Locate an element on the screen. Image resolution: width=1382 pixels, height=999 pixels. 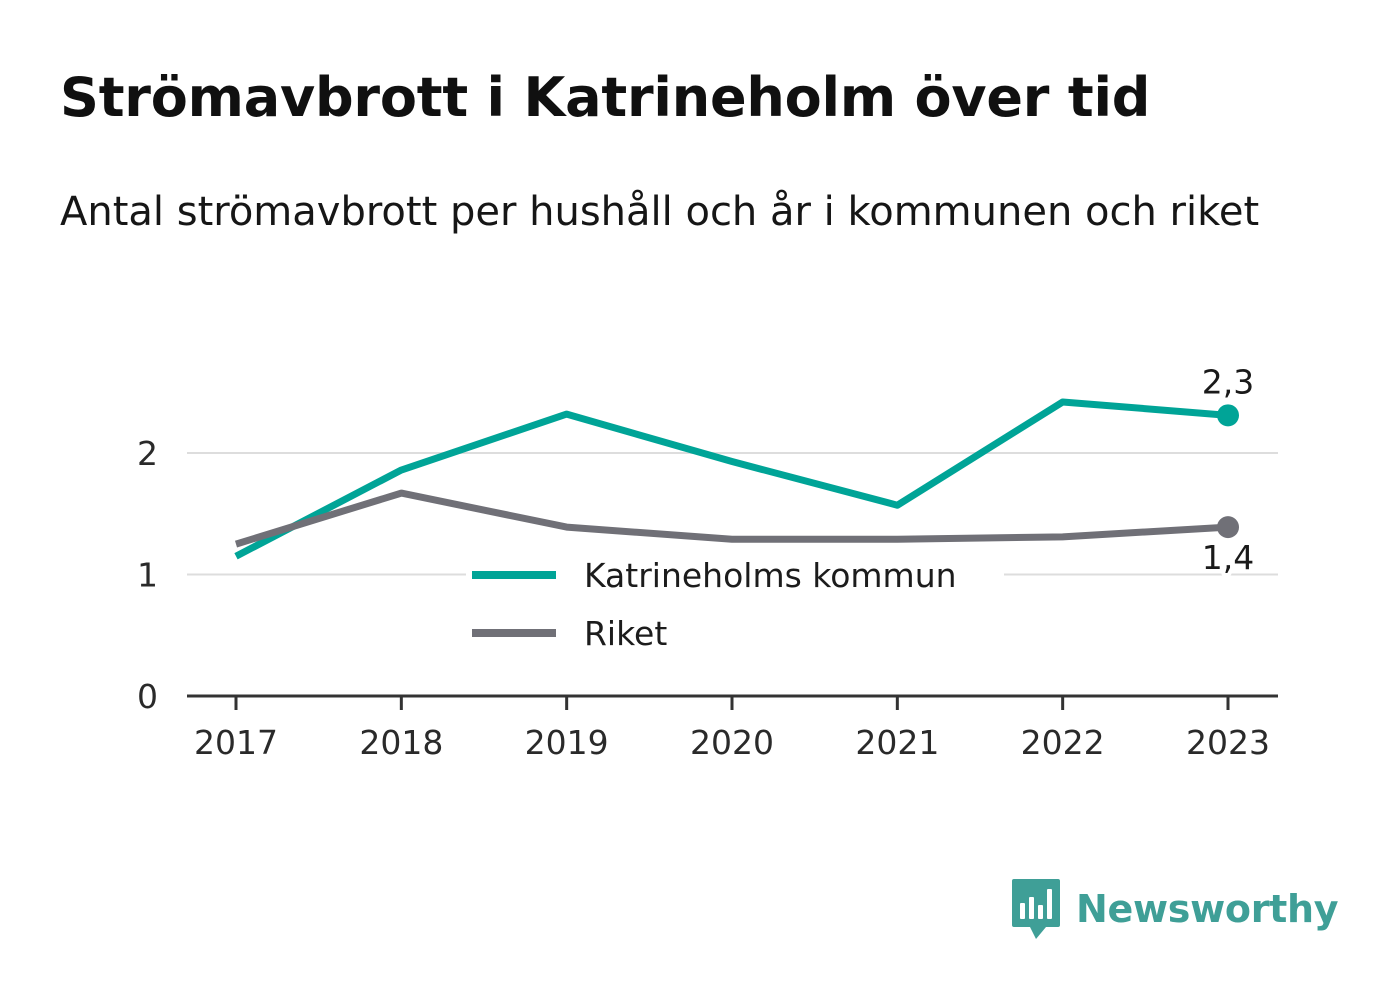
y-axis-ticks: 0 1 2 is located at coordinates (147, 575).